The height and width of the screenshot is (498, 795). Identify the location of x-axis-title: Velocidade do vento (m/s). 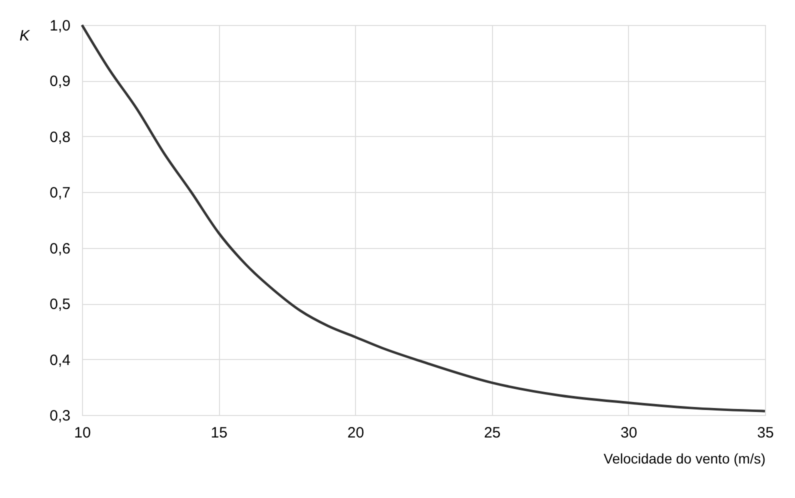
(685, 458).